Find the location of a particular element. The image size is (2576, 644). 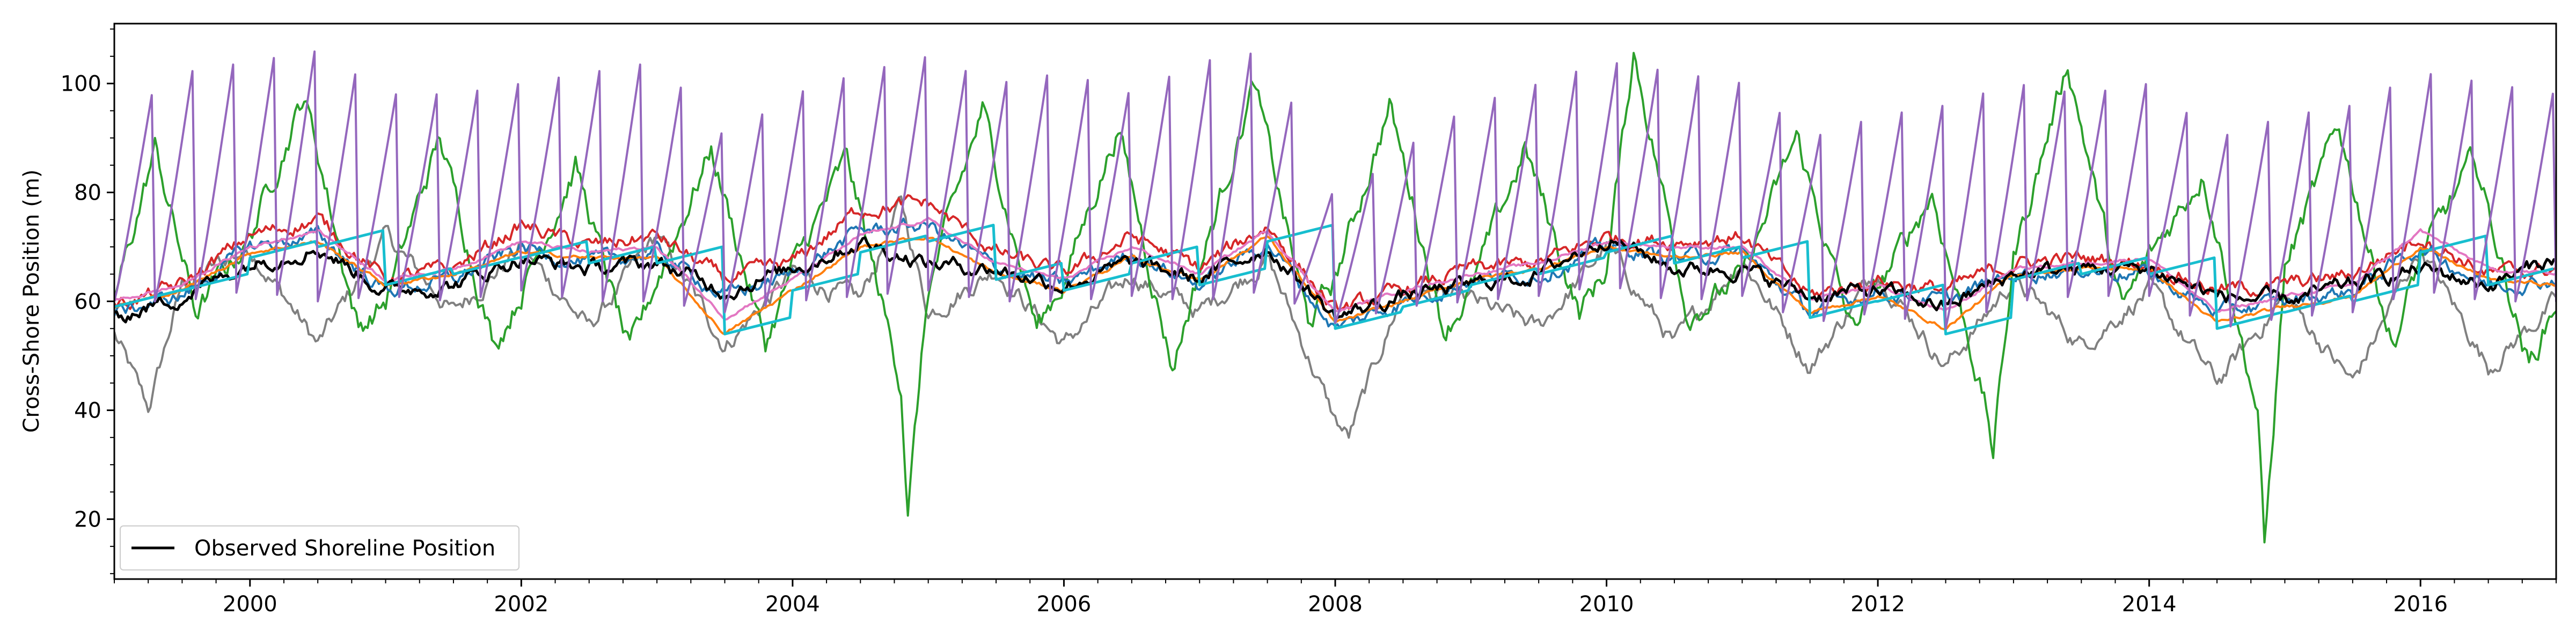

x-tick-label: 2012 is located at coordinates (1877, 604).